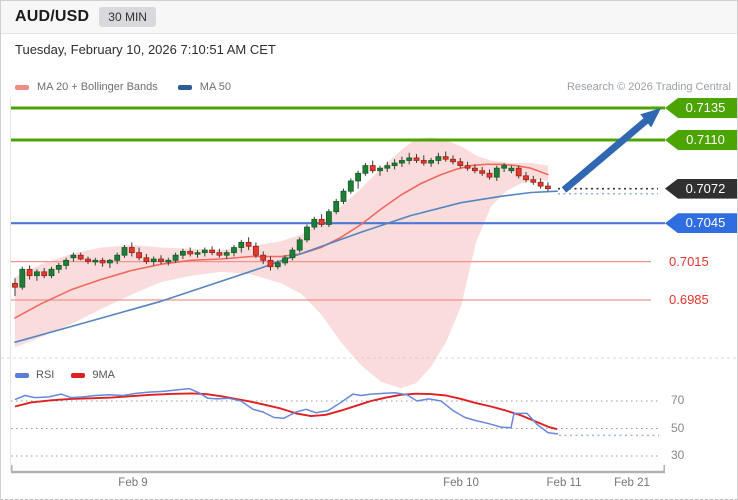  I want to click on research-credit: Research © 2026 Trading Central, so click(648, 87).